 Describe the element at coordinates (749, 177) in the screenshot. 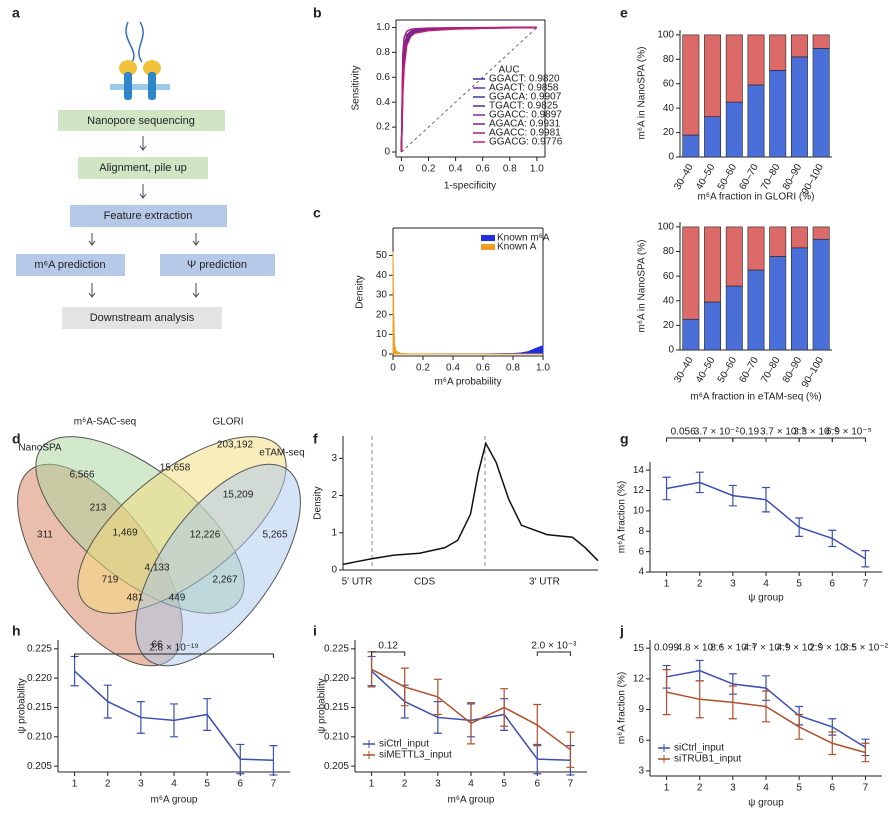

I see `x-tick-label: 60–70` at that location.